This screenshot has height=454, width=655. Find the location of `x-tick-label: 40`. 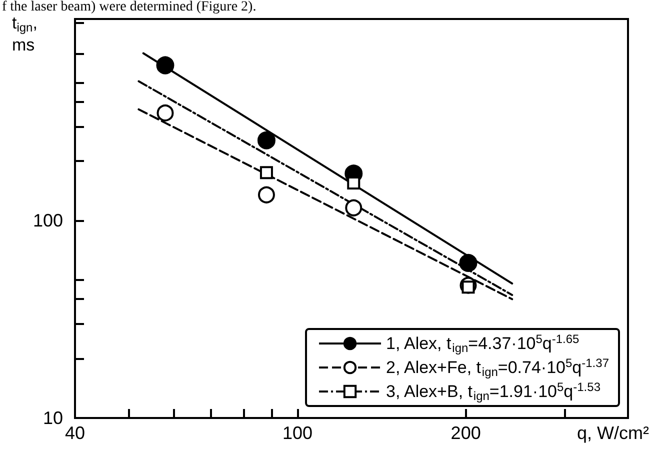

x-tick-label: 40 is located at coordinates (75, 433).